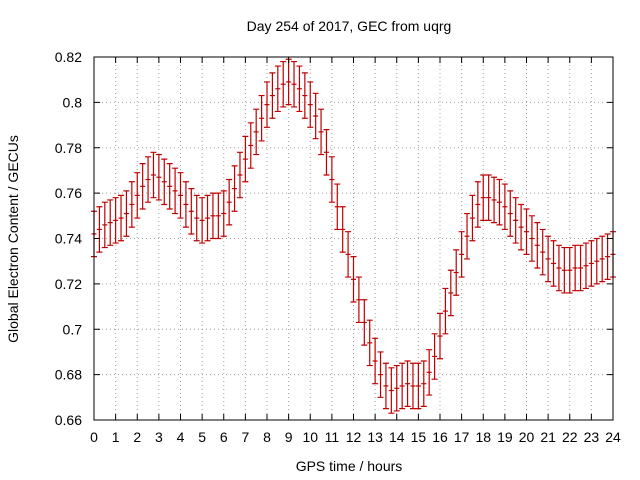  What do you see at coordinates (94, 437) in the screenshot?
I see `x-tick-label: 0` at bounding box center [94, 437].